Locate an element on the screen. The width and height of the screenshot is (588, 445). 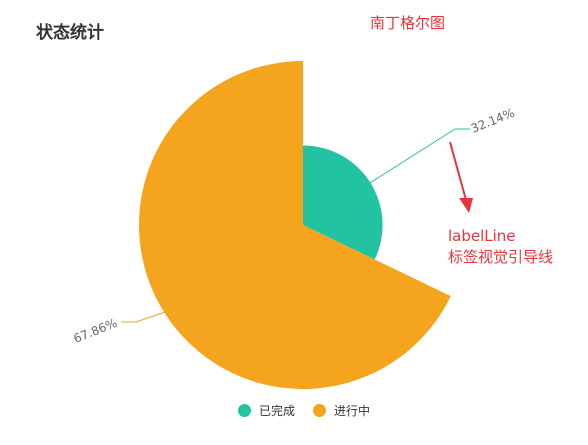
chart-legend: 已完成 进行中 is located at coordinates (313, 410).